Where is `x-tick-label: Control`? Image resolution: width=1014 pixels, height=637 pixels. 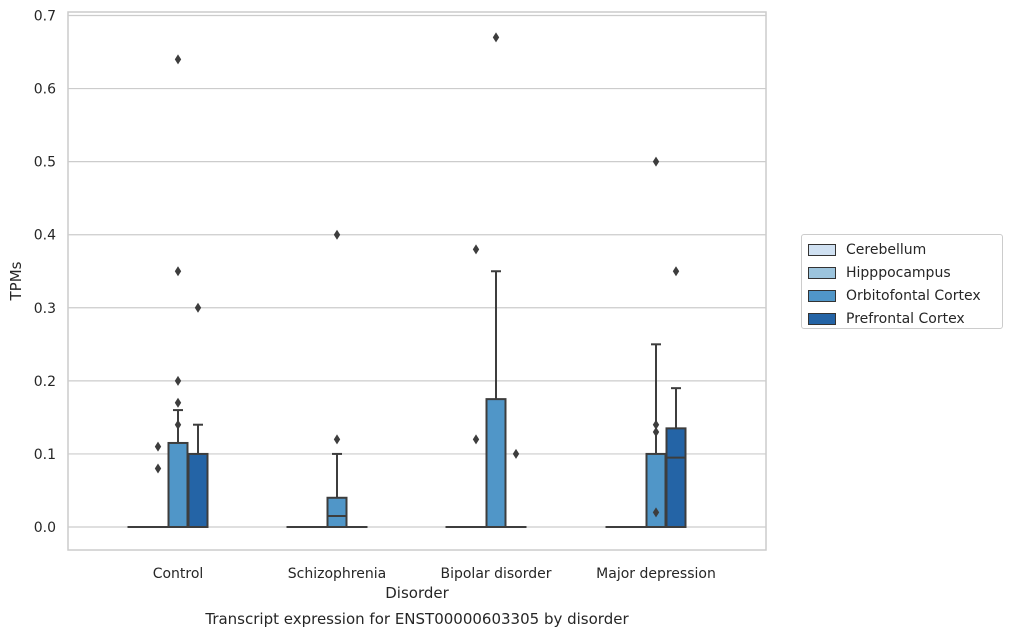 x-tick-label: Control is located at coordinates (178, 574).